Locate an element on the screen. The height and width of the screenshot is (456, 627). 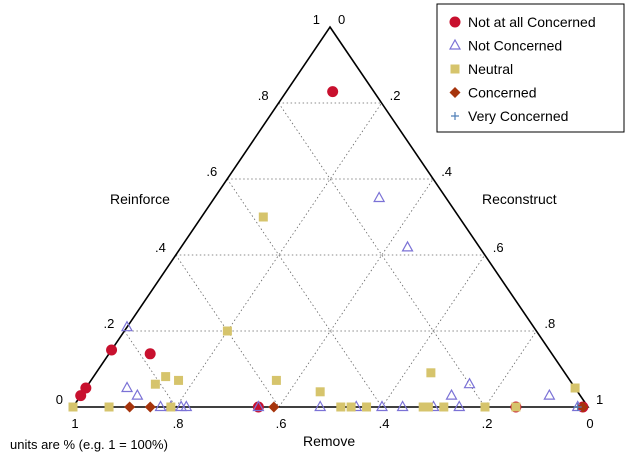
tick-label-reinforce: .2 is located at coordinates (109, 323).